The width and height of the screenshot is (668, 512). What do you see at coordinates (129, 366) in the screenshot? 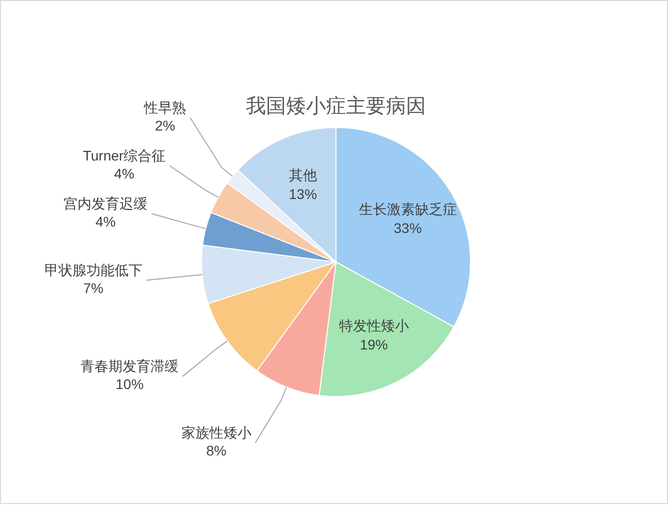
I see `slice-label: 青春期发育滞缓` at bounding box center [129, 366].